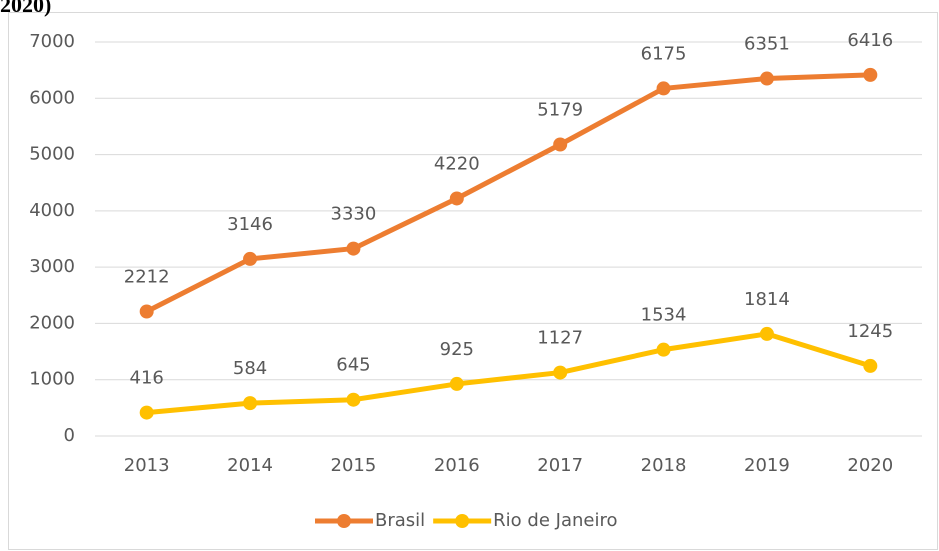  I want to click on data-label: 645, so click(353, 365).